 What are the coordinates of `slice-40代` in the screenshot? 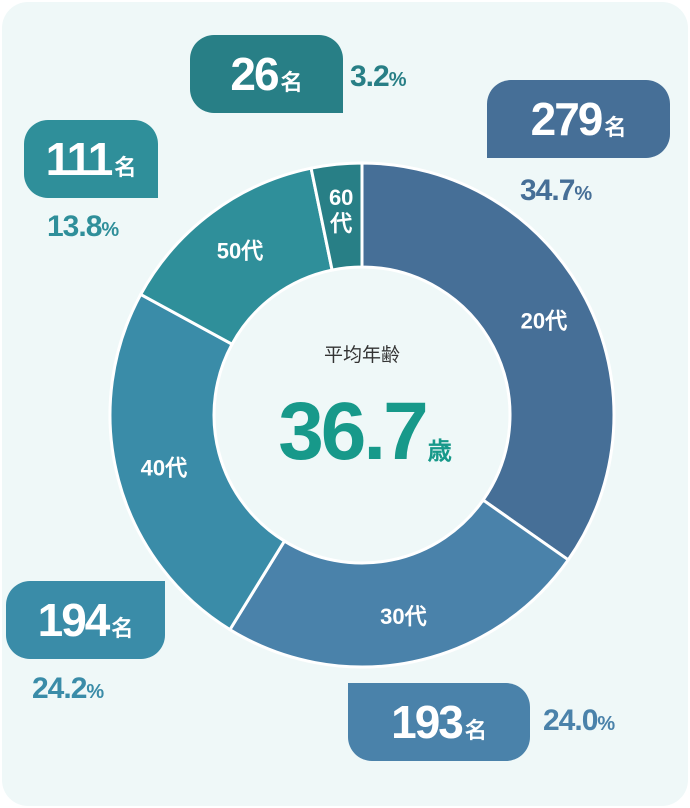 It's located at (197, 462).